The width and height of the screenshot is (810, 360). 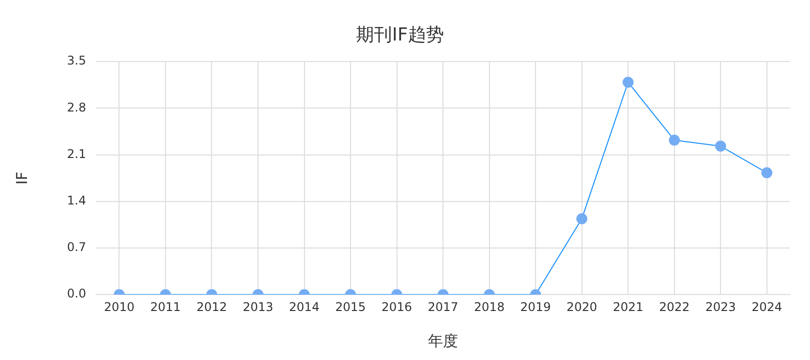 I want to click on x-axis-title: 年度, so click(x=443, y=341).